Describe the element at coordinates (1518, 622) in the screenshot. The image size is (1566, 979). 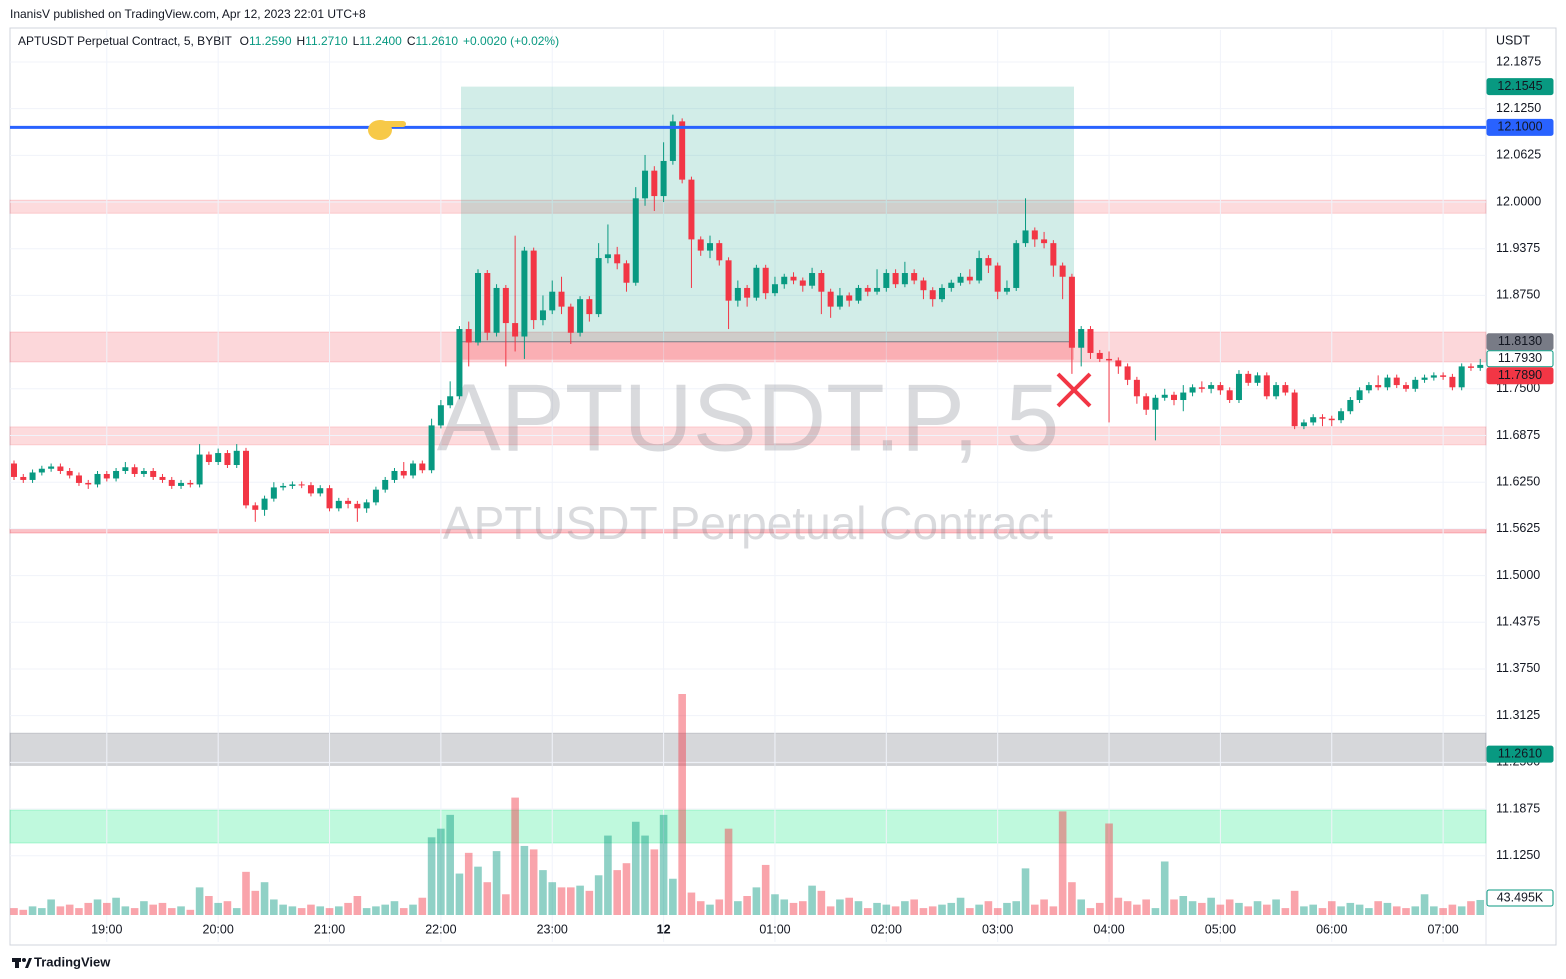
I see `y-tick-label: 11.4375` at that location.